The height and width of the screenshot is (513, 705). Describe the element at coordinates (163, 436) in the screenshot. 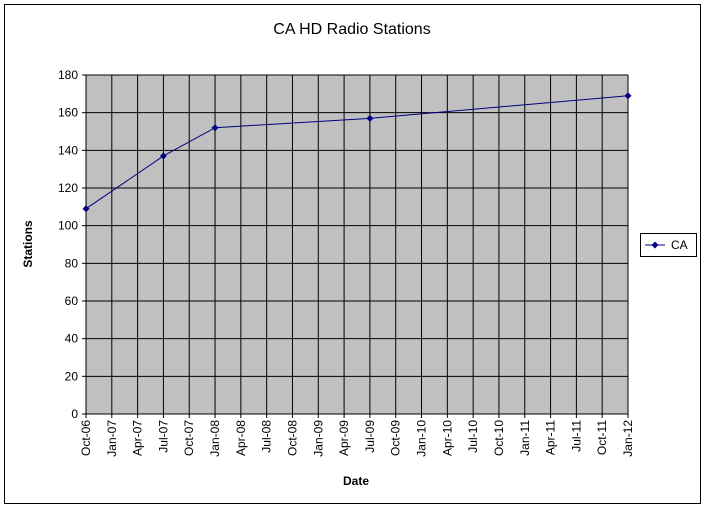

I see `x-tick-label: Jul-07` at that location.